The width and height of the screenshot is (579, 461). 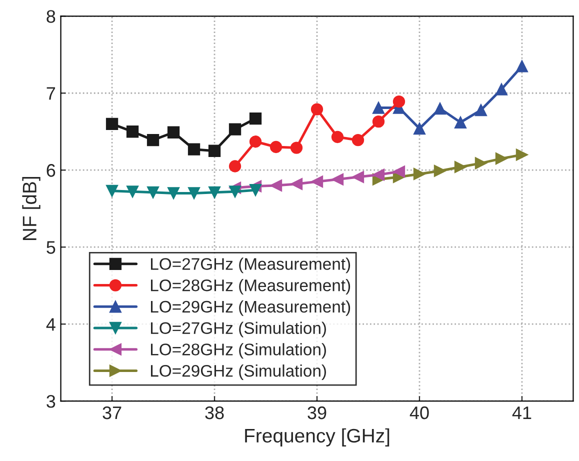 I want to click on y-tick-label: 8, so click(x=51, y=16).